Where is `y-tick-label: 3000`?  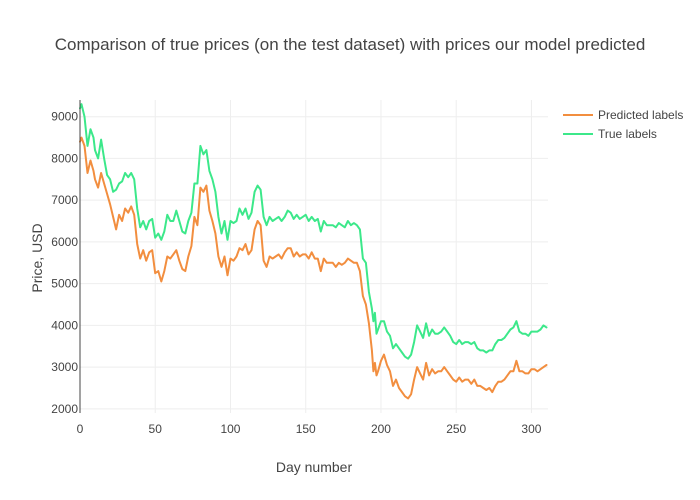 y-tick-label: 3000 is located at coordinates (64, 367).